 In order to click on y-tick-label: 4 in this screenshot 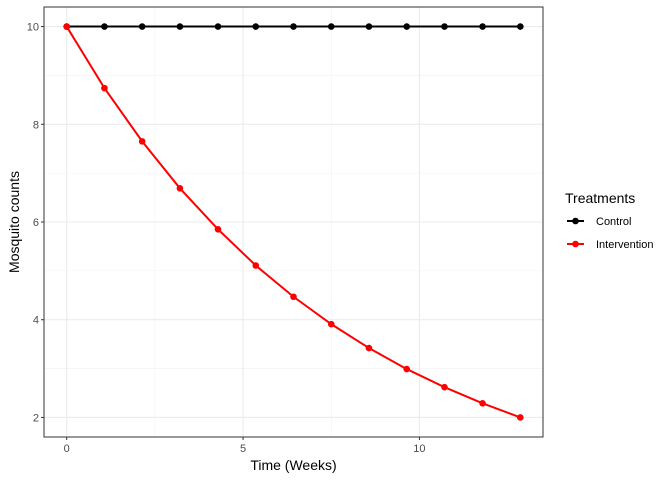, I will do `click(36, 321)`.